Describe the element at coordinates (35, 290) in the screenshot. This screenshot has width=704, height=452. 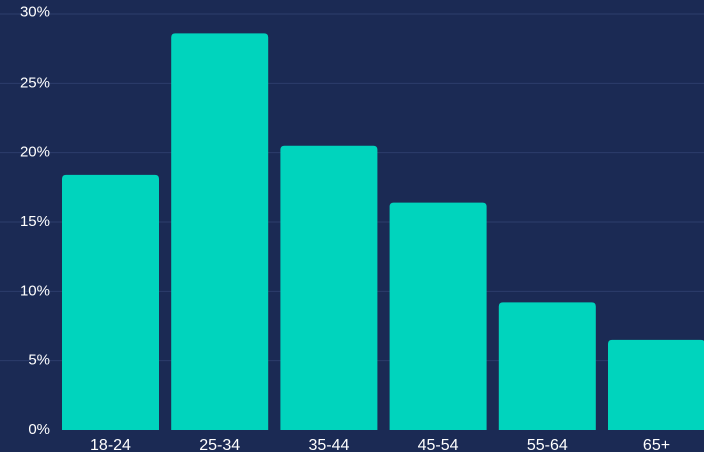
I see `y-tick-label: 10%` at that location.